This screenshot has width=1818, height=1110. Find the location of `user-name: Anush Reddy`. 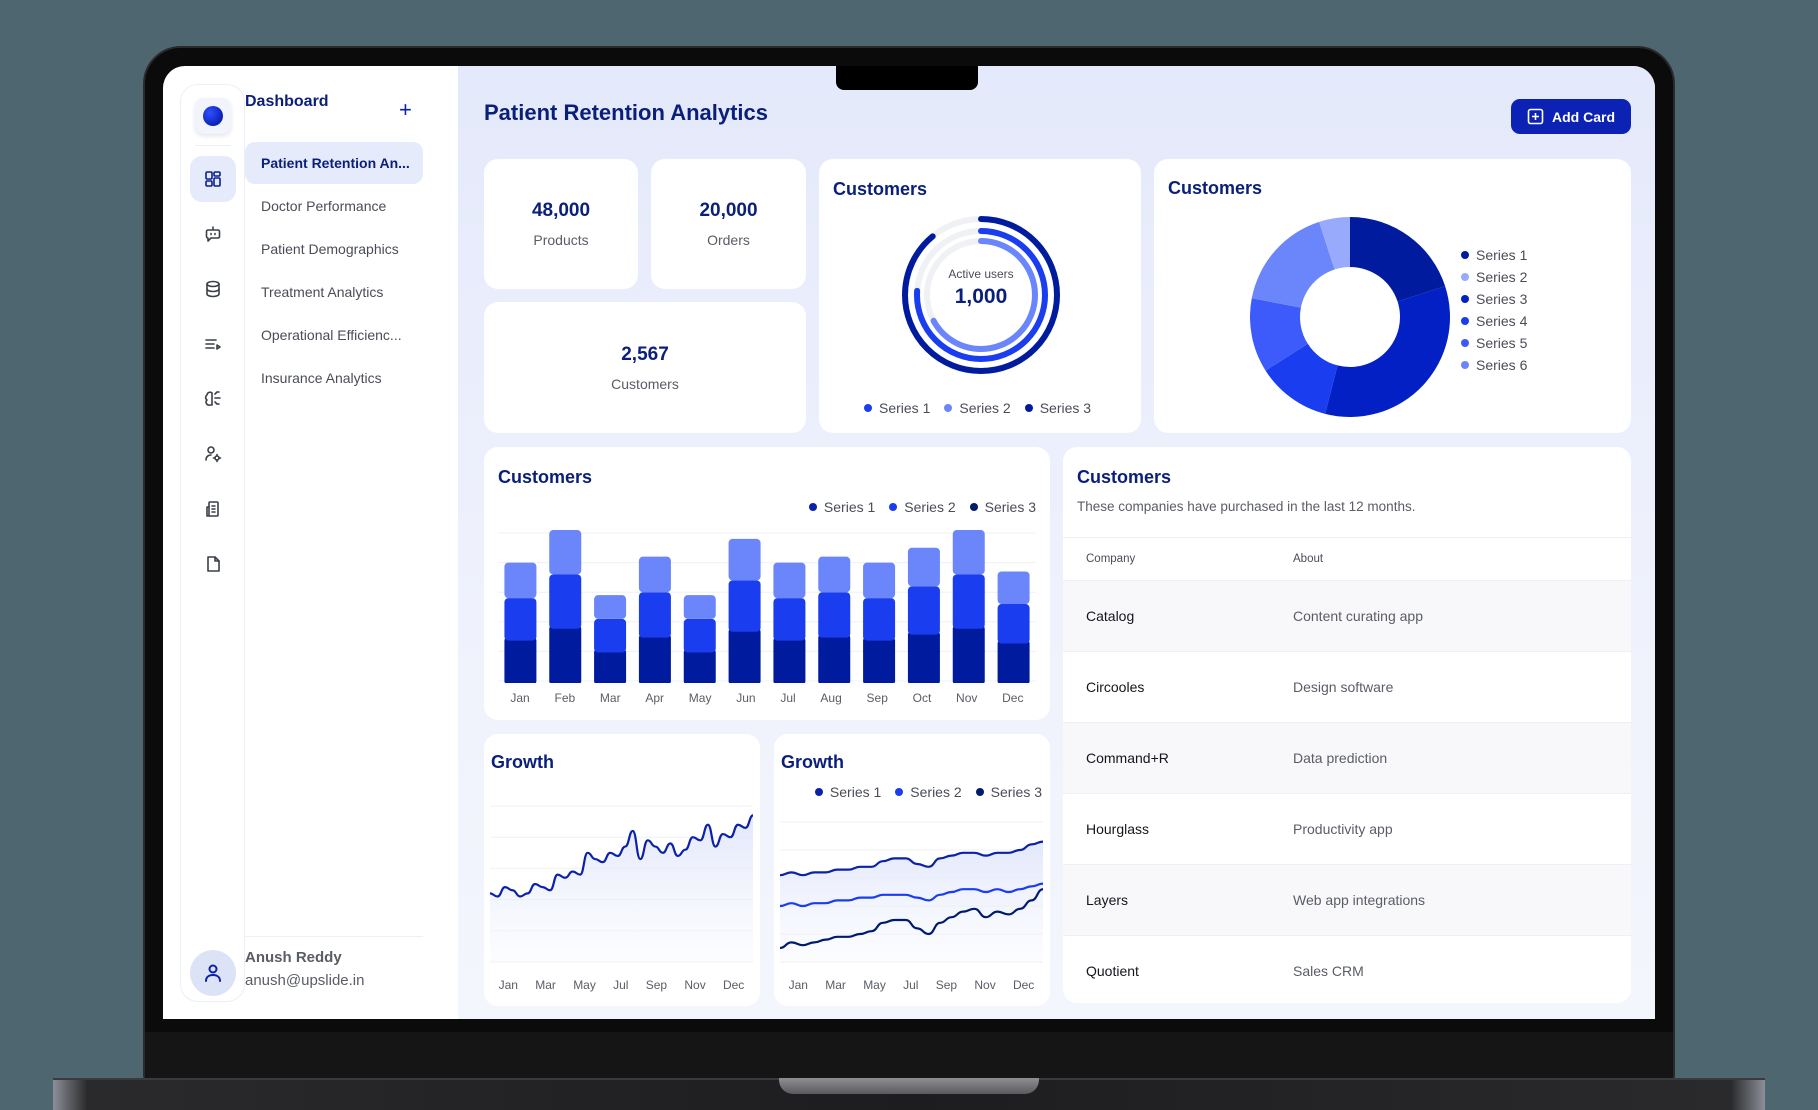

user-name: Anush Reddy is located at coordinates (293, 957).